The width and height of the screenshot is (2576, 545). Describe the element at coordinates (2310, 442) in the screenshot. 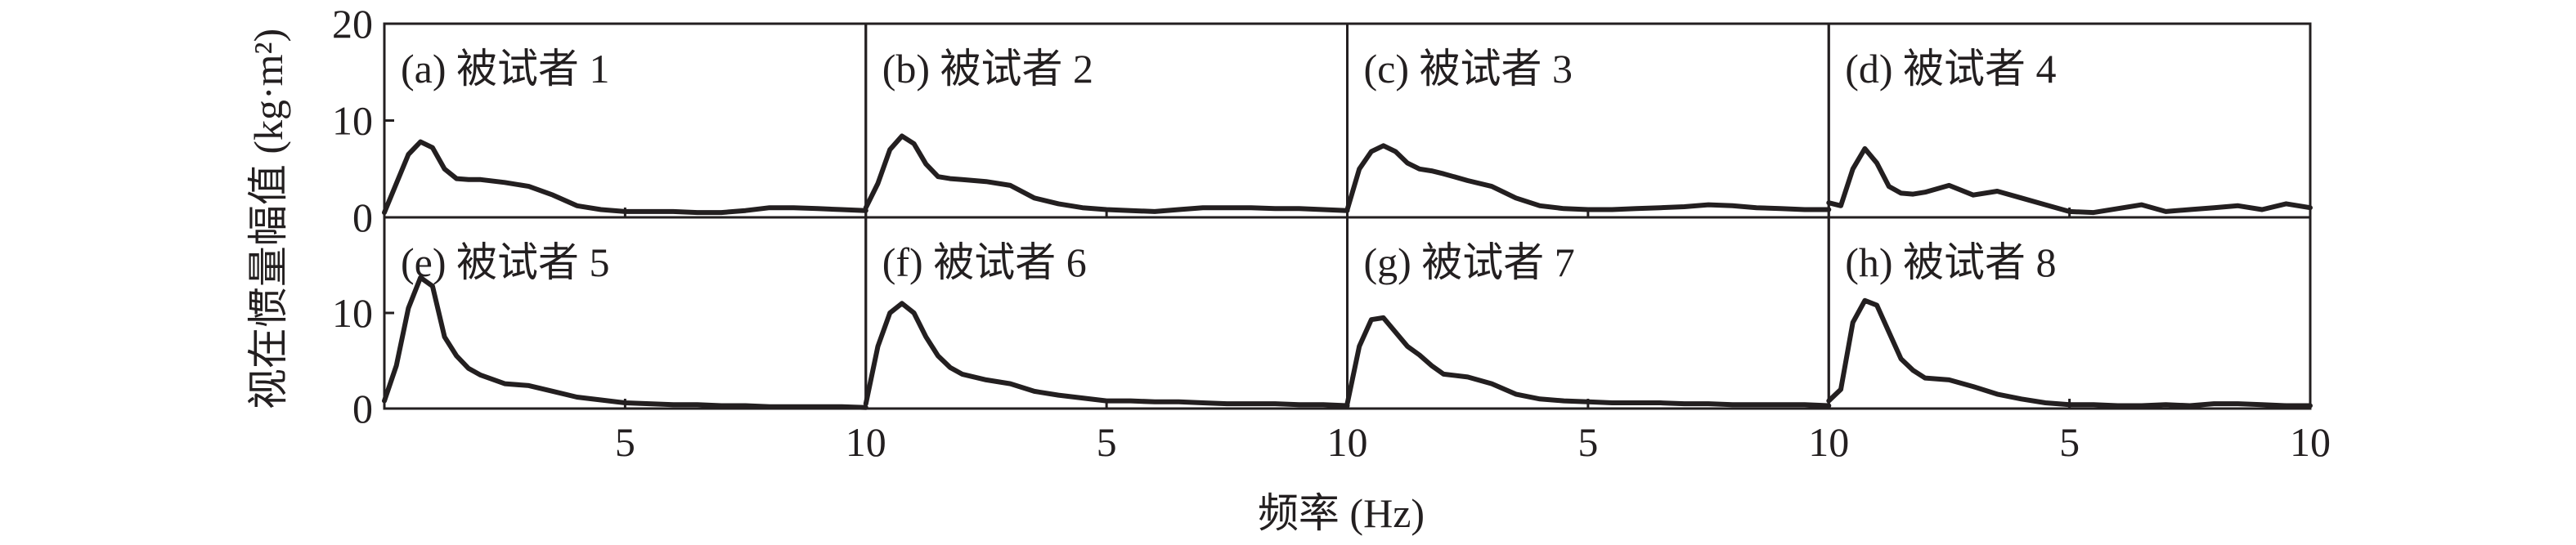

I see `x-tick-label: 10` at that location.